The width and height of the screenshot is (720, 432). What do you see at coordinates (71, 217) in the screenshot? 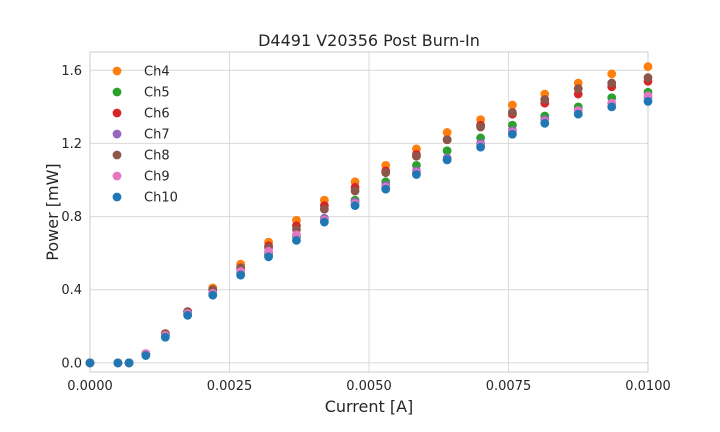
I see `y-tick-label: 0.8` at bounding box center [71, 217].